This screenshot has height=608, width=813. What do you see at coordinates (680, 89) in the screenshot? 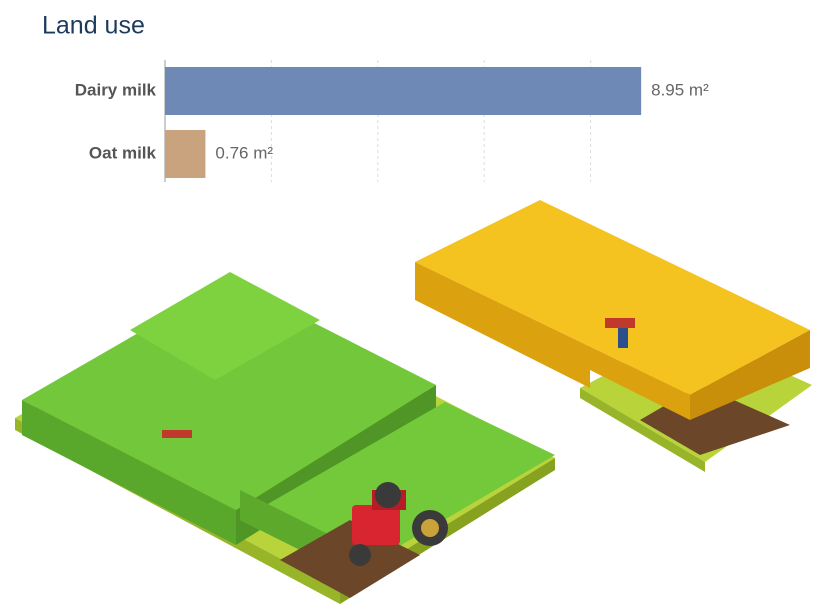
I see `value-label: 8.95 m²` at bounding box center [680, 89].